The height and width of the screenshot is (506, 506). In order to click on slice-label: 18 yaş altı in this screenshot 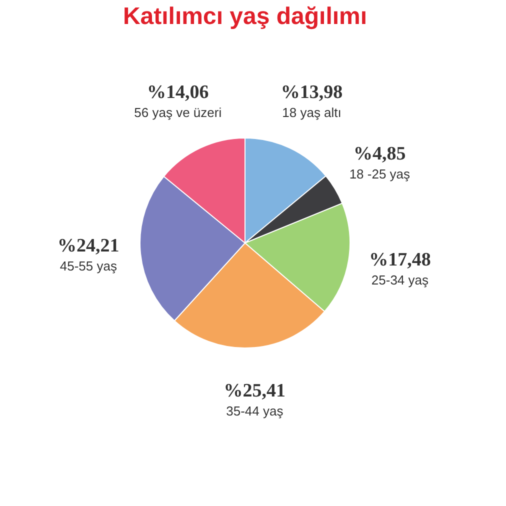, I will do `click(312, 112)`.